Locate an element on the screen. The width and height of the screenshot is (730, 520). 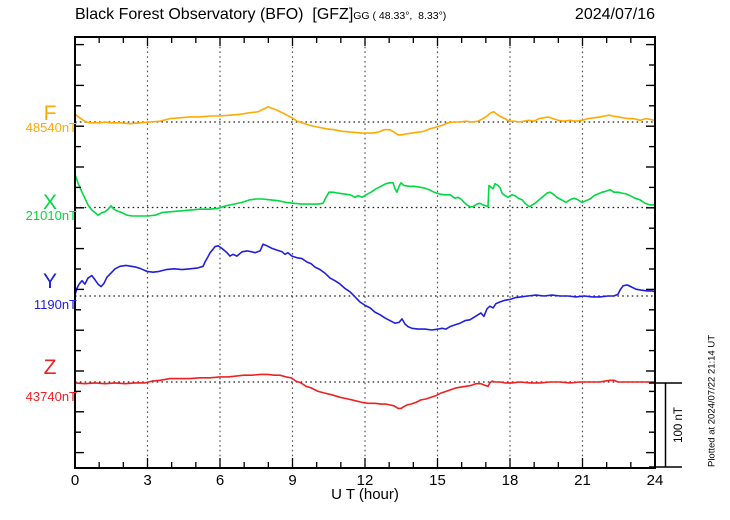
channel-label-X: X is located at coordinates (49, 202).